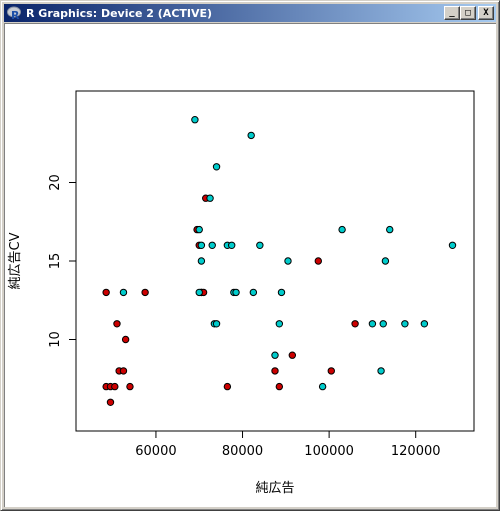  I want to click on svg-text: R, so click(15, 14).